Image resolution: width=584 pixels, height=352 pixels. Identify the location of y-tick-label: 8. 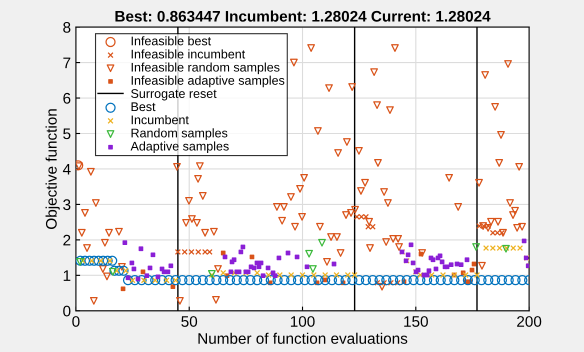
(66, 27).